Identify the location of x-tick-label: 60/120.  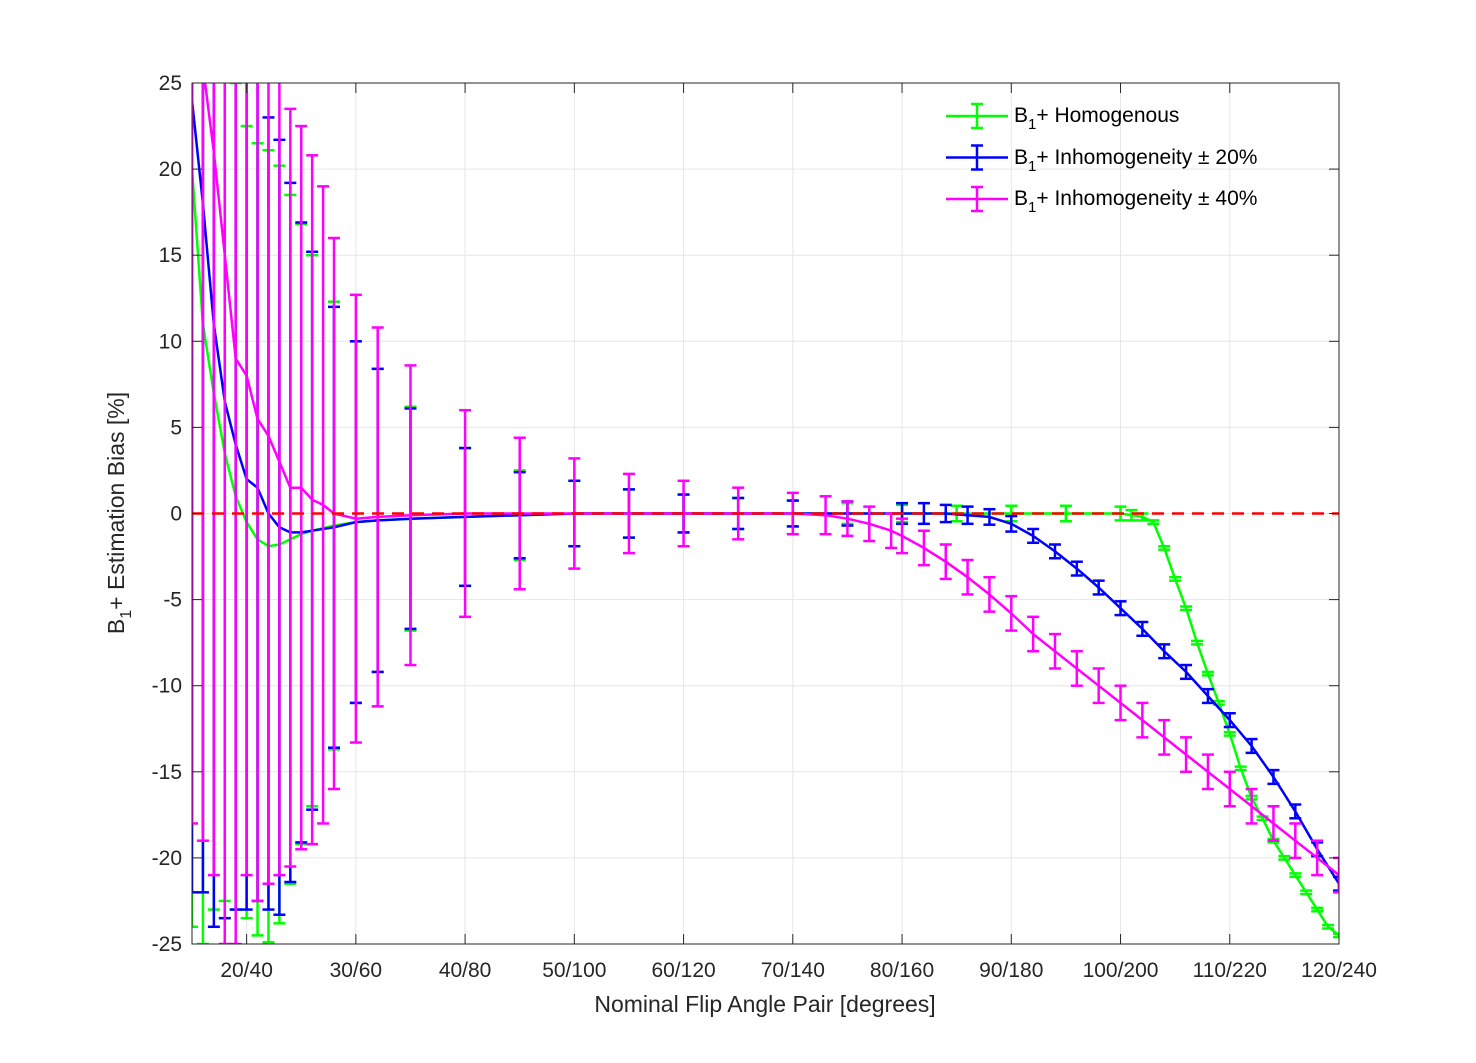
(683, 970).